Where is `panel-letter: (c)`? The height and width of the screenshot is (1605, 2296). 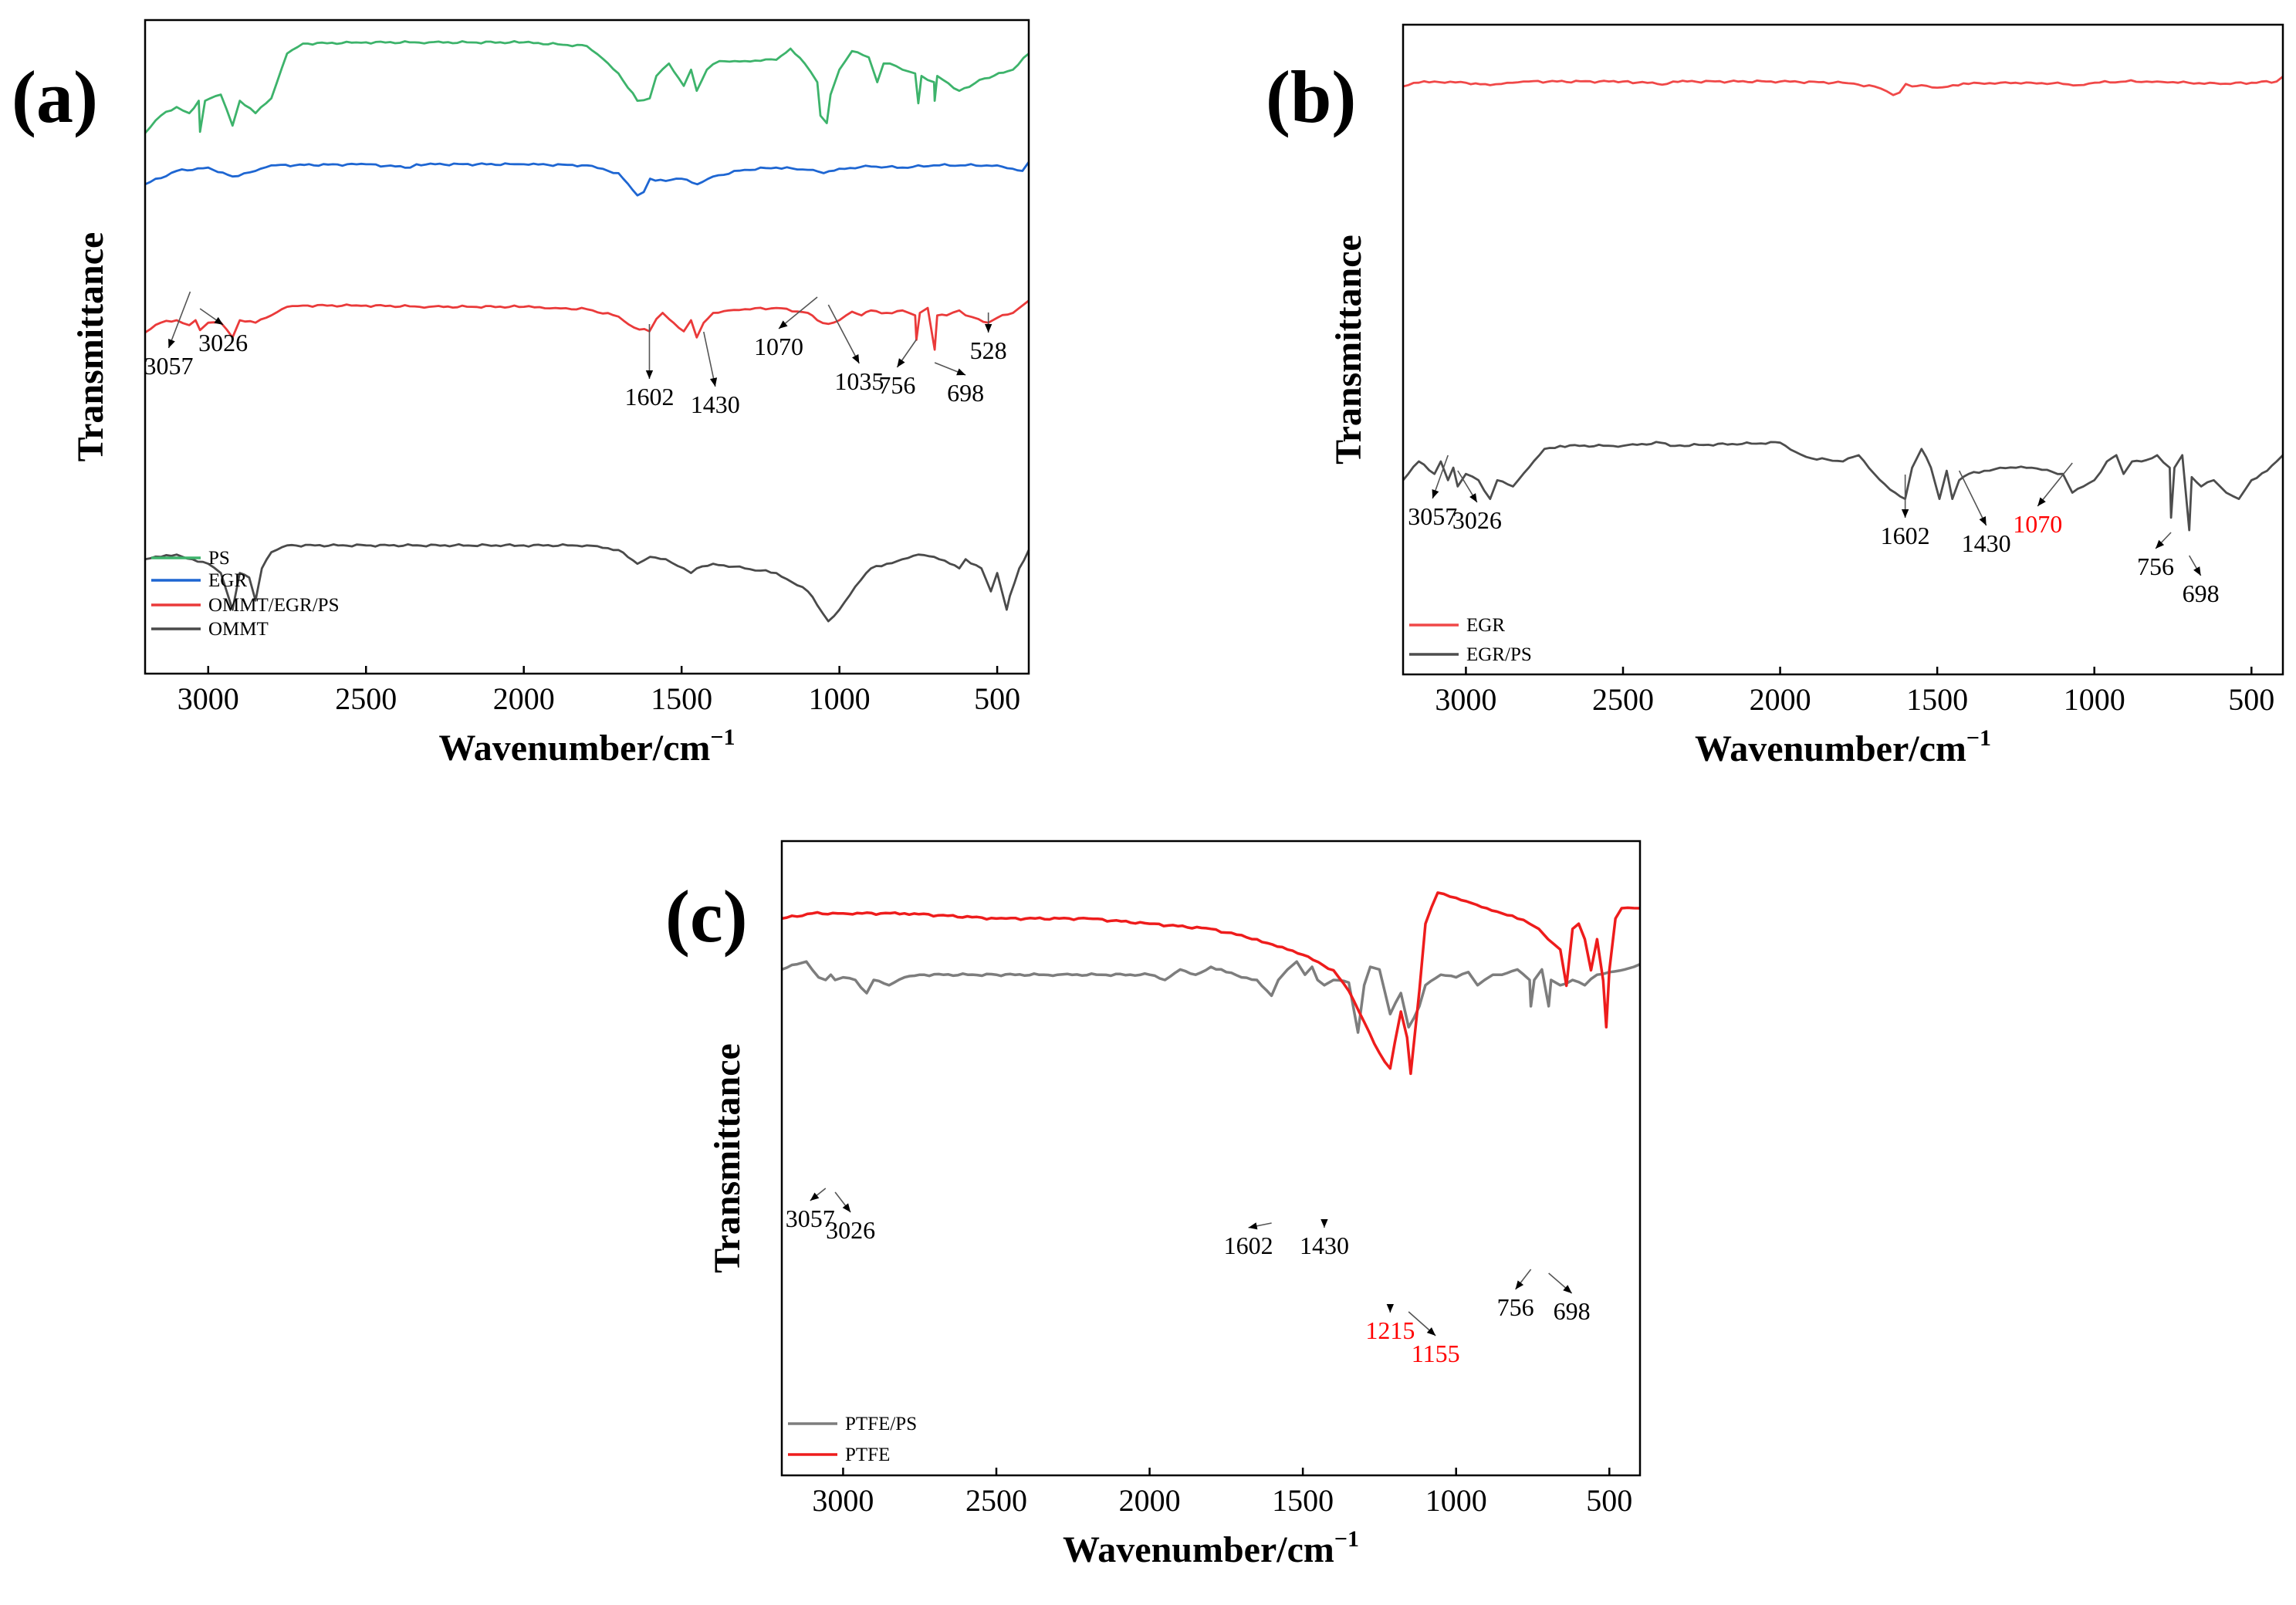
panel-letter: (c) is located at coordinates (706, 916).